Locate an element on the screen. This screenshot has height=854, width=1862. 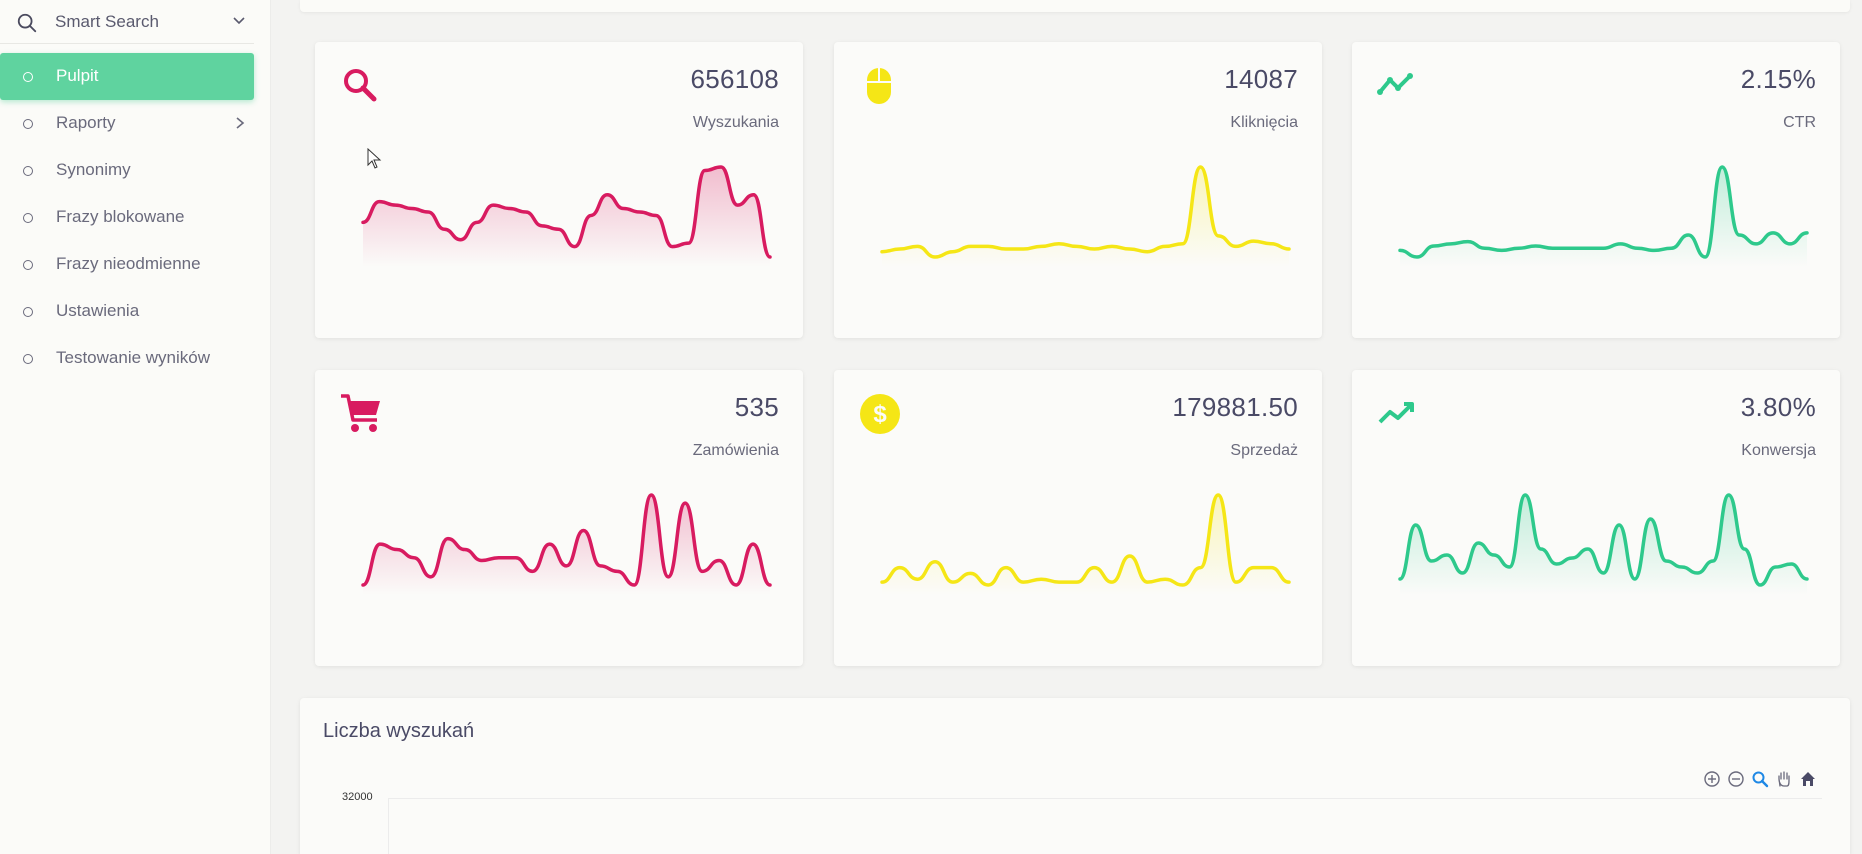
stat-card-wyszukania: 656108 Wyszukania is located at coordinates (559, 190).